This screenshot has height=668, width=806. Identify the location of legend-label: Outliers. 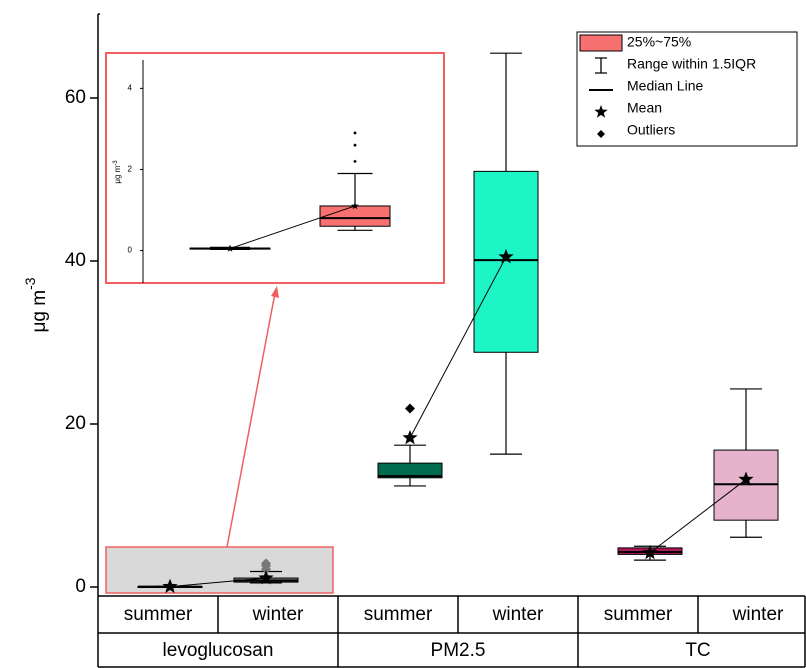
(651, 130).